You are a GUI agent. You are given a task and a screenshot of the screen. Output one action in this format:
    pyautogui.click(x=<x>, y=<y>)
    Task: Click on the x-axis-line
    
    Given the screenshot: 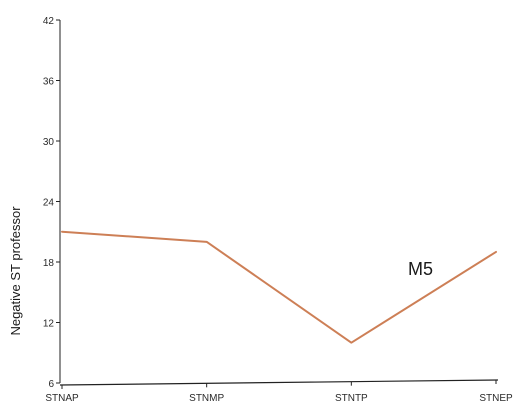 What is the action you would take?
    pyautogui.click(x=279, y=382)
    